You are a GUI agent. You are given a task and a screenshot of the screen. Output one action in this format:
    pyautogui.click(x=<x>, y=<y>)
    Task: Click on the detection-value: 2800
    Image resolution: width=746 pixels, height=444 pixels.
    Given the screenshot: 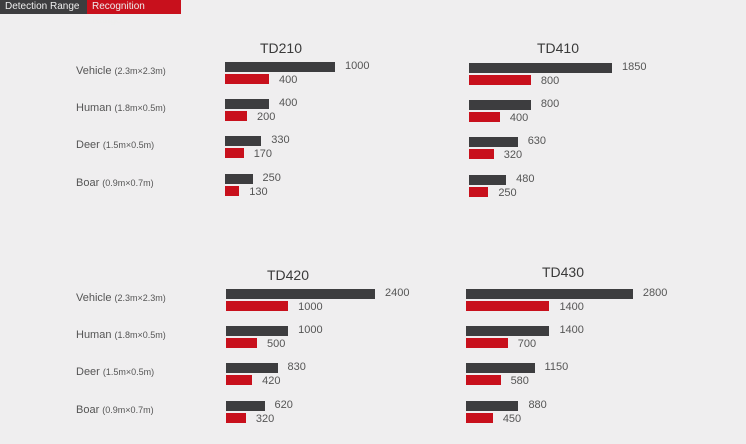 What is the action you would take?
    pyautogui.click(x=655, y=293)
    